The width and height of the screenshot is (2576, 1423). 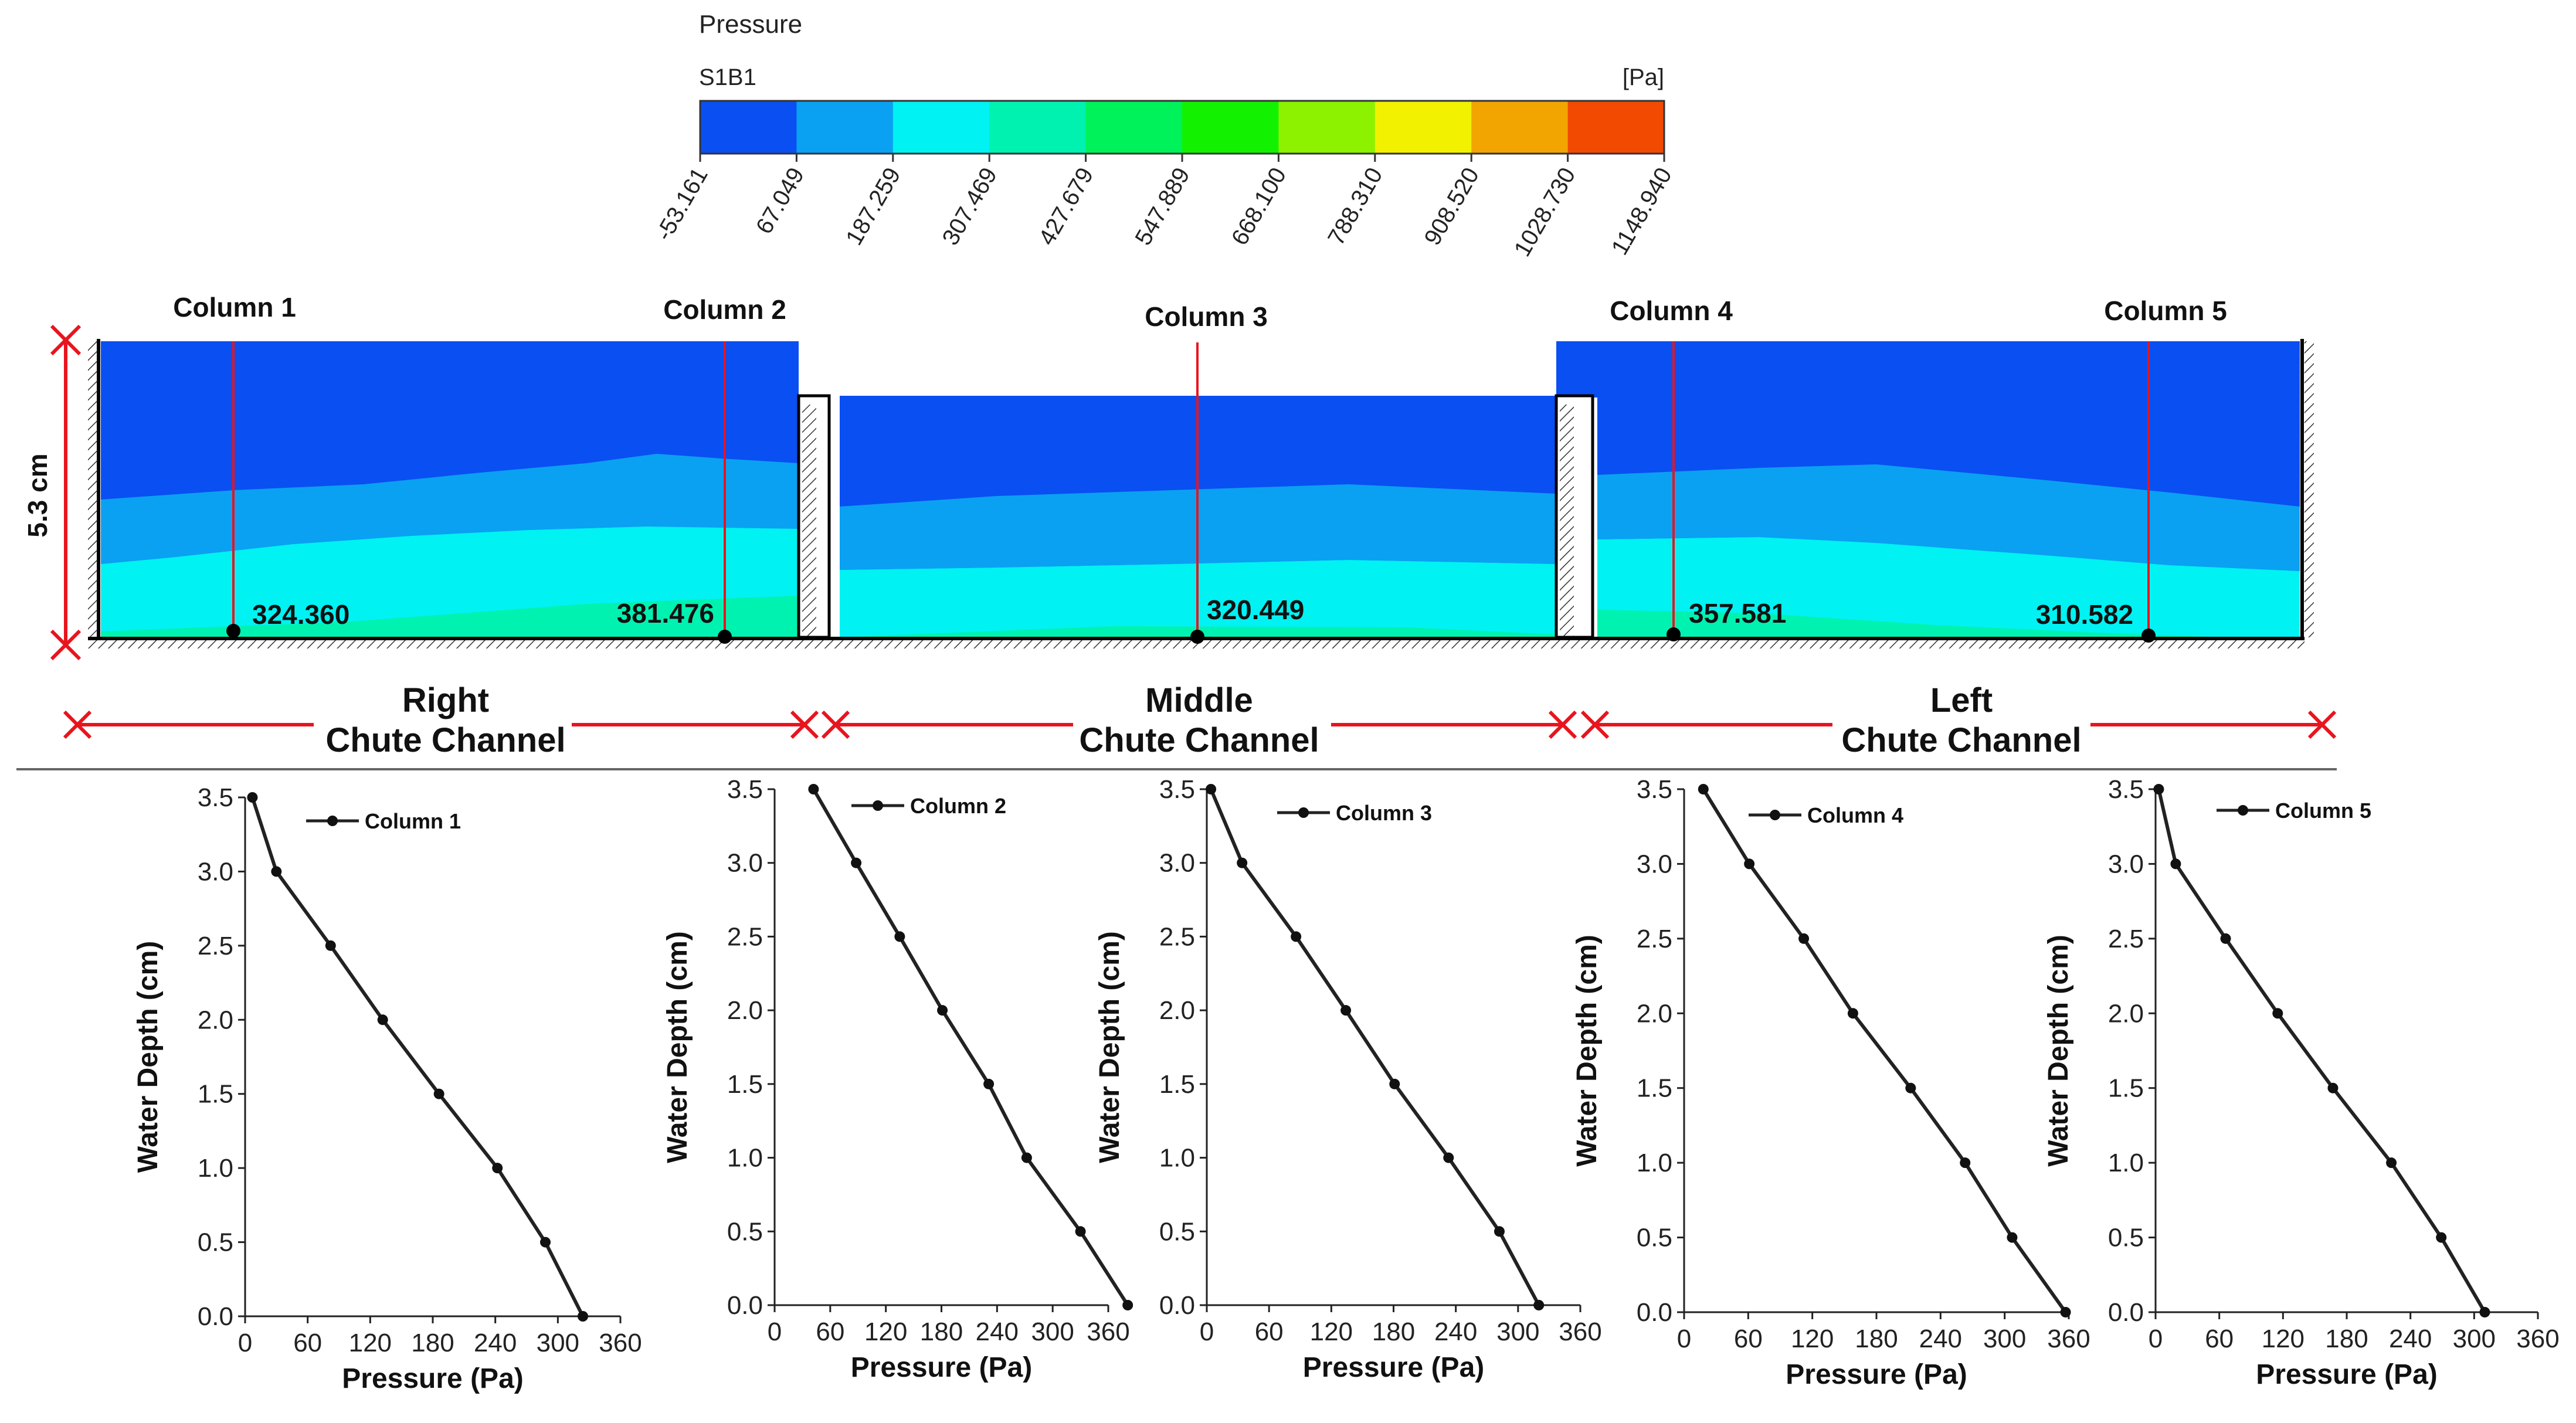 I want to click on right-wall-hatch, so click(x=2309, y=489).